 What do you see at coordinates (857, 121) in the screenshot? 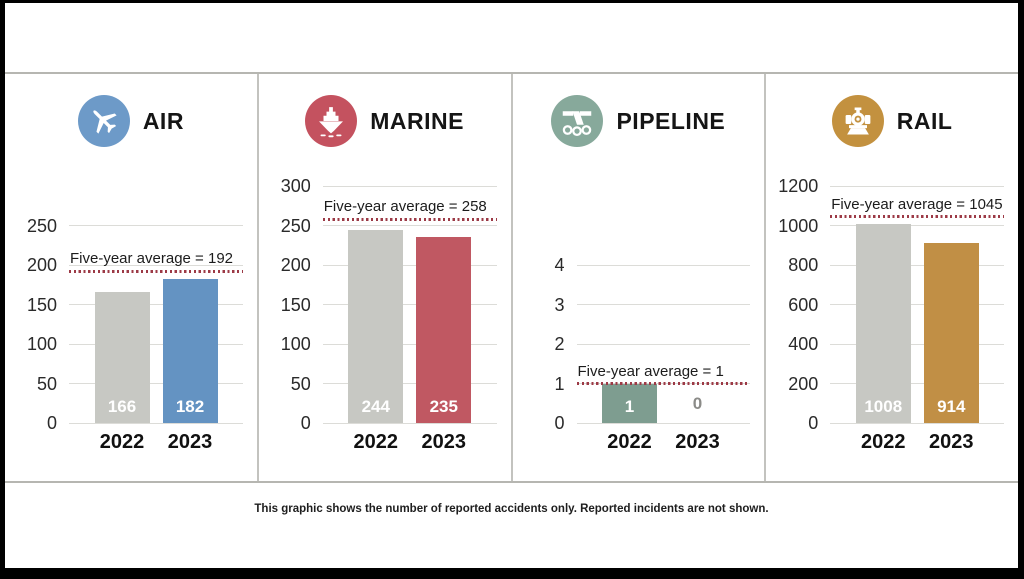
I see `locomotive-icon` at bounding box center [857, 121].